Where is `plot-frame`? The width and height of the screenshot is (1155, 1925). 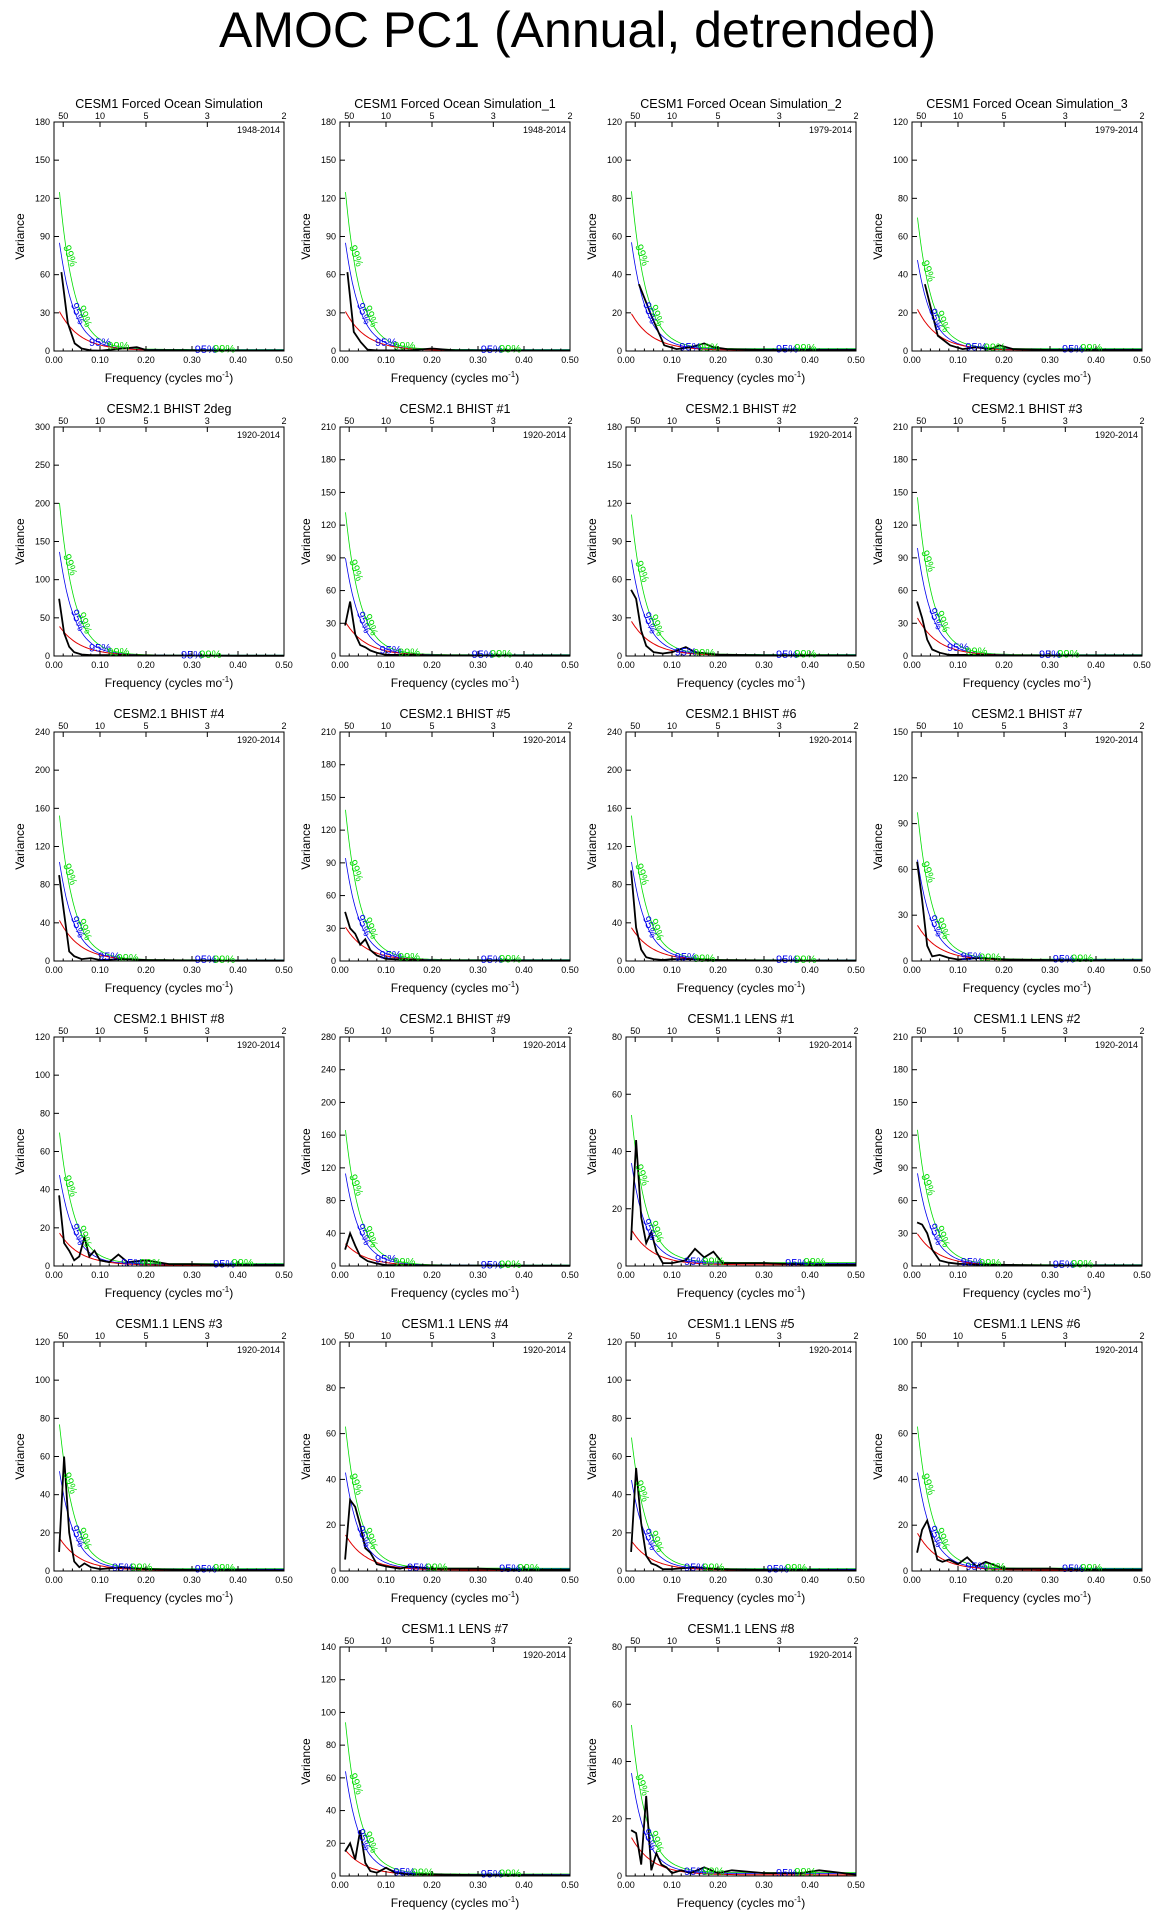 plot-frame is located at coordinates (1027, 1456).